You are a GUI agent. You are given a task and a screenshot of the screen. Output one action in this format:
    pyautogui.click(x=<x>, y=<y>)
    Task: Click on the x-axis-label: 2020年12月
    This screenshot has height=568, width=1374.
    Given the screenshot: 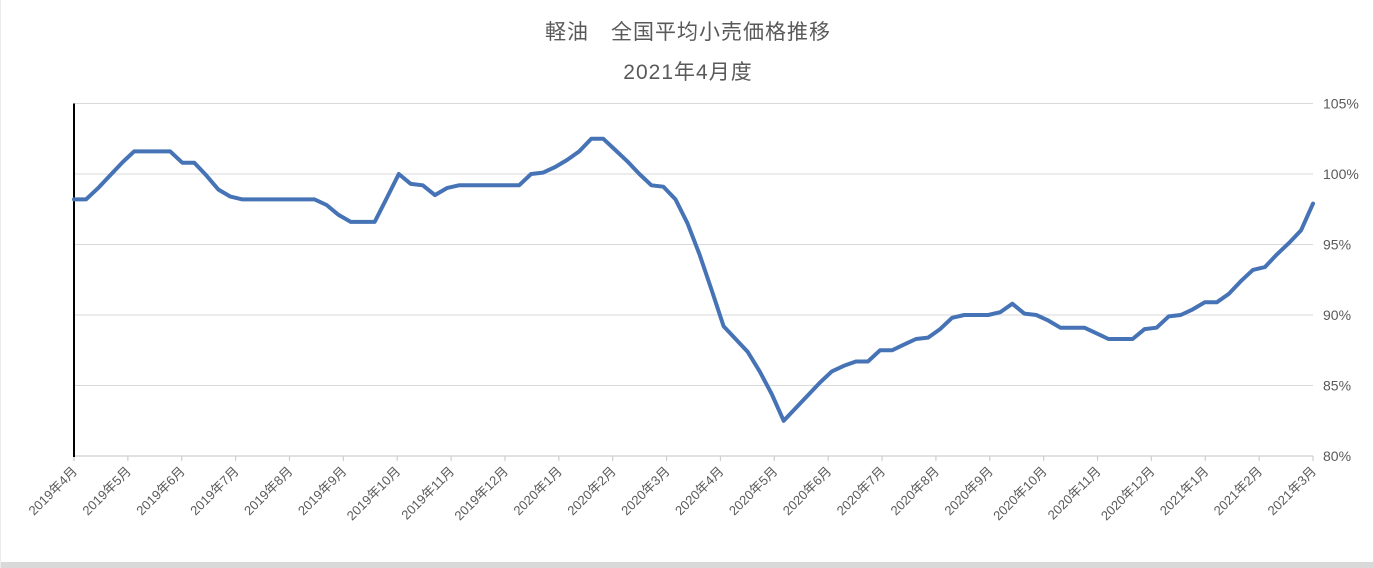 What is the action you would take?
    pyautogui.click(x=1128, y=494)
    